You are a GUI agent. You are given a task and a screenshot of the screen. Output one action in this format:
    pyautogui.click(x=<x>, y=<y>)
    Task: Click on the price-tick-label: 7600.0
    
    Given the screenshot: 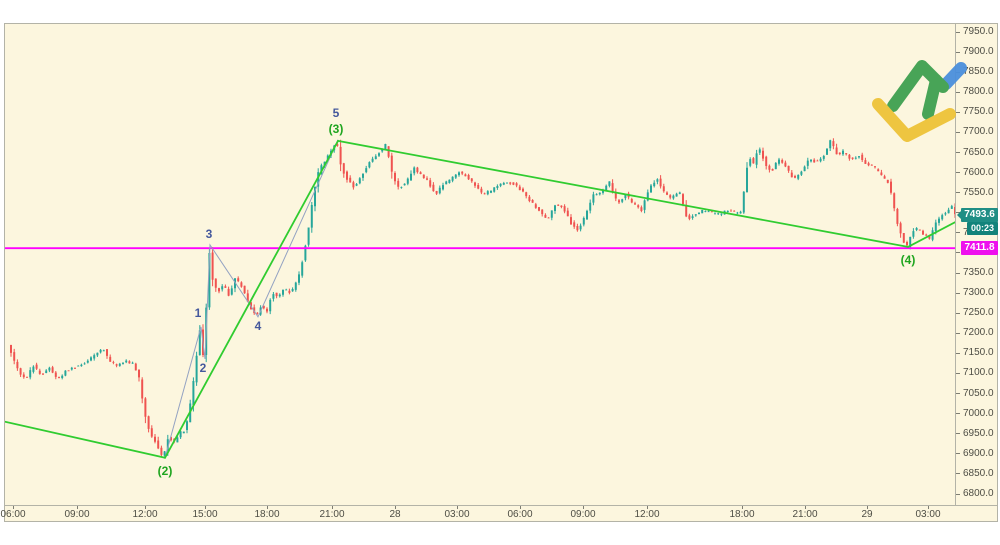 What is the action you would take?
    pyautogui.click(x=978, y=172)
    